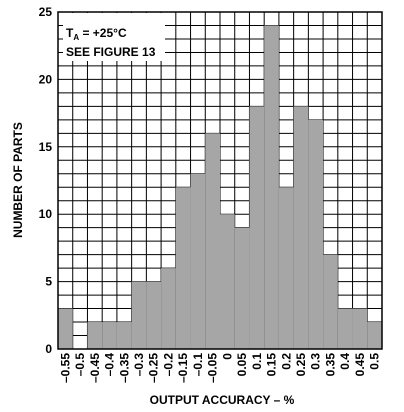  What do you see at coordinates (46, 147) in the screenshot?
I see `y-tick-label: 15` at bounding box center [46, 147].